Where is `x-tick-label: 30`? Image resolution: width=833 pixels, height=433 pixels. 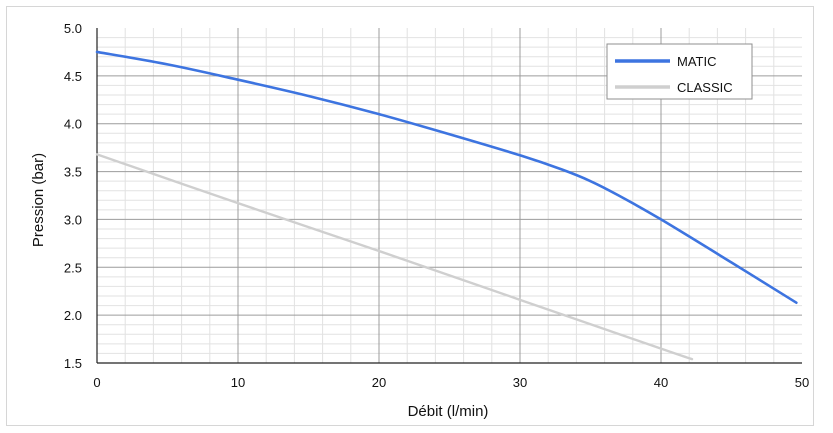 x-tick-label: 30 is located at coordinates (520, 382).